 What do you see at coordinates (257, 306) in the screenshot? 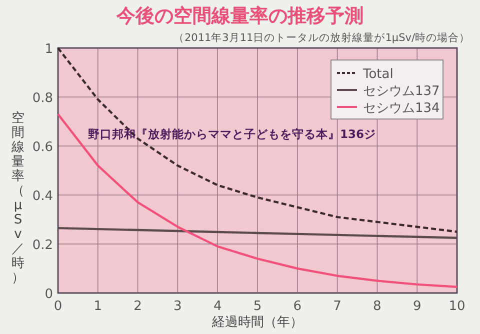
I see `x-tick-label: 5` at bounding box center [257, 306].